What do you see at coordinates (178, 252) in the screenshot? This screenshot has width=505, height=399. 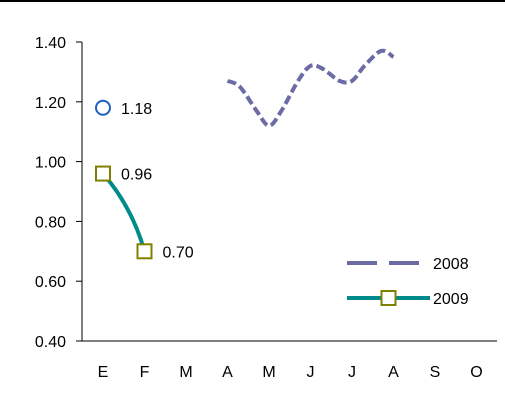 I see `data-label: 0.70` at bounding box center [178, 252].